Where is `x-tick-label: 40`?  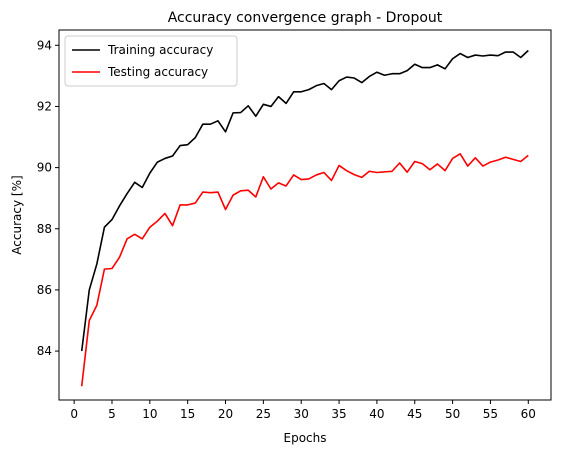 x-tick-label: 40 is located at coordinates (376, 414).